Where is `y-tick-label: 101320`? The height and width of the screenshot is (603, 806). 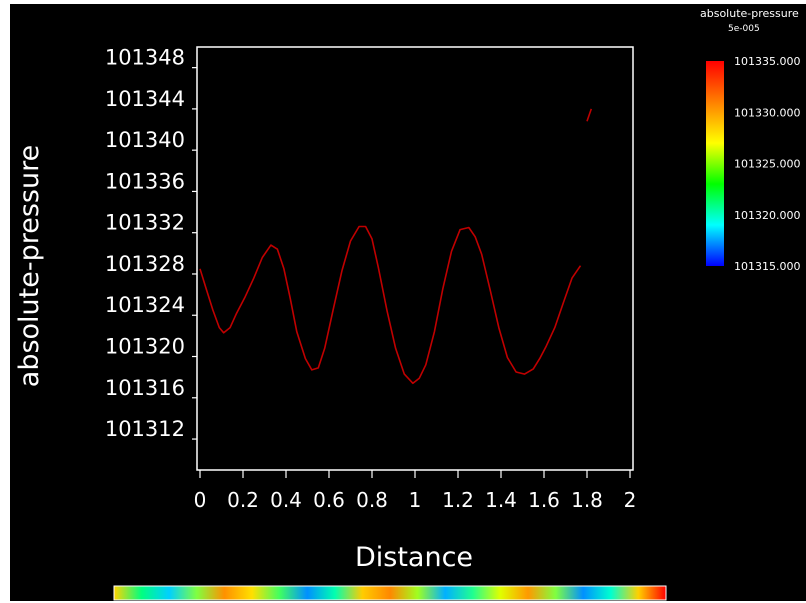 y-tick-label: 101320 is located at coordinates (145, 347).